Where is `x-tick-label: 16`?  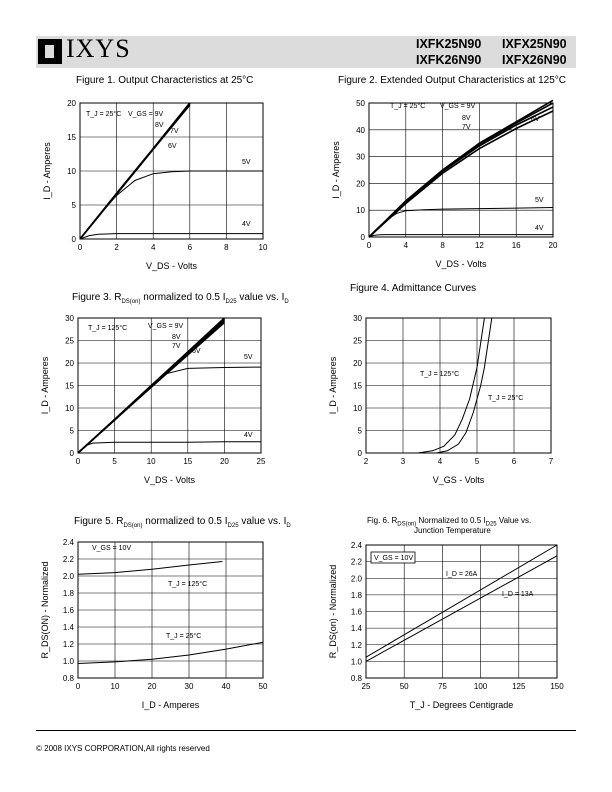
x-tick-label: 16 is located at coordinates (516, 245).